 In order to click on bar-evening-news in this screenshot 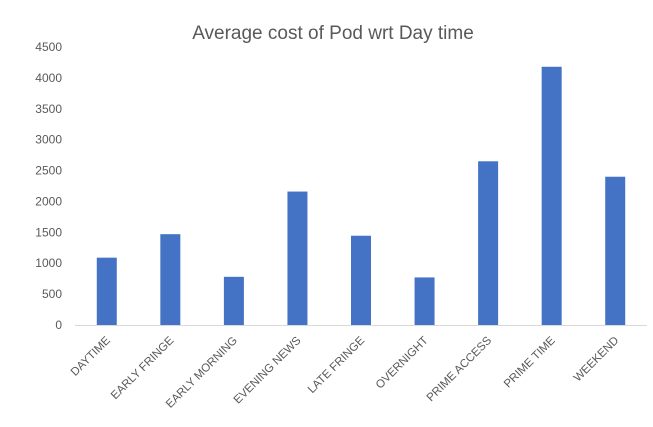, I will do `click(297, 258)`.